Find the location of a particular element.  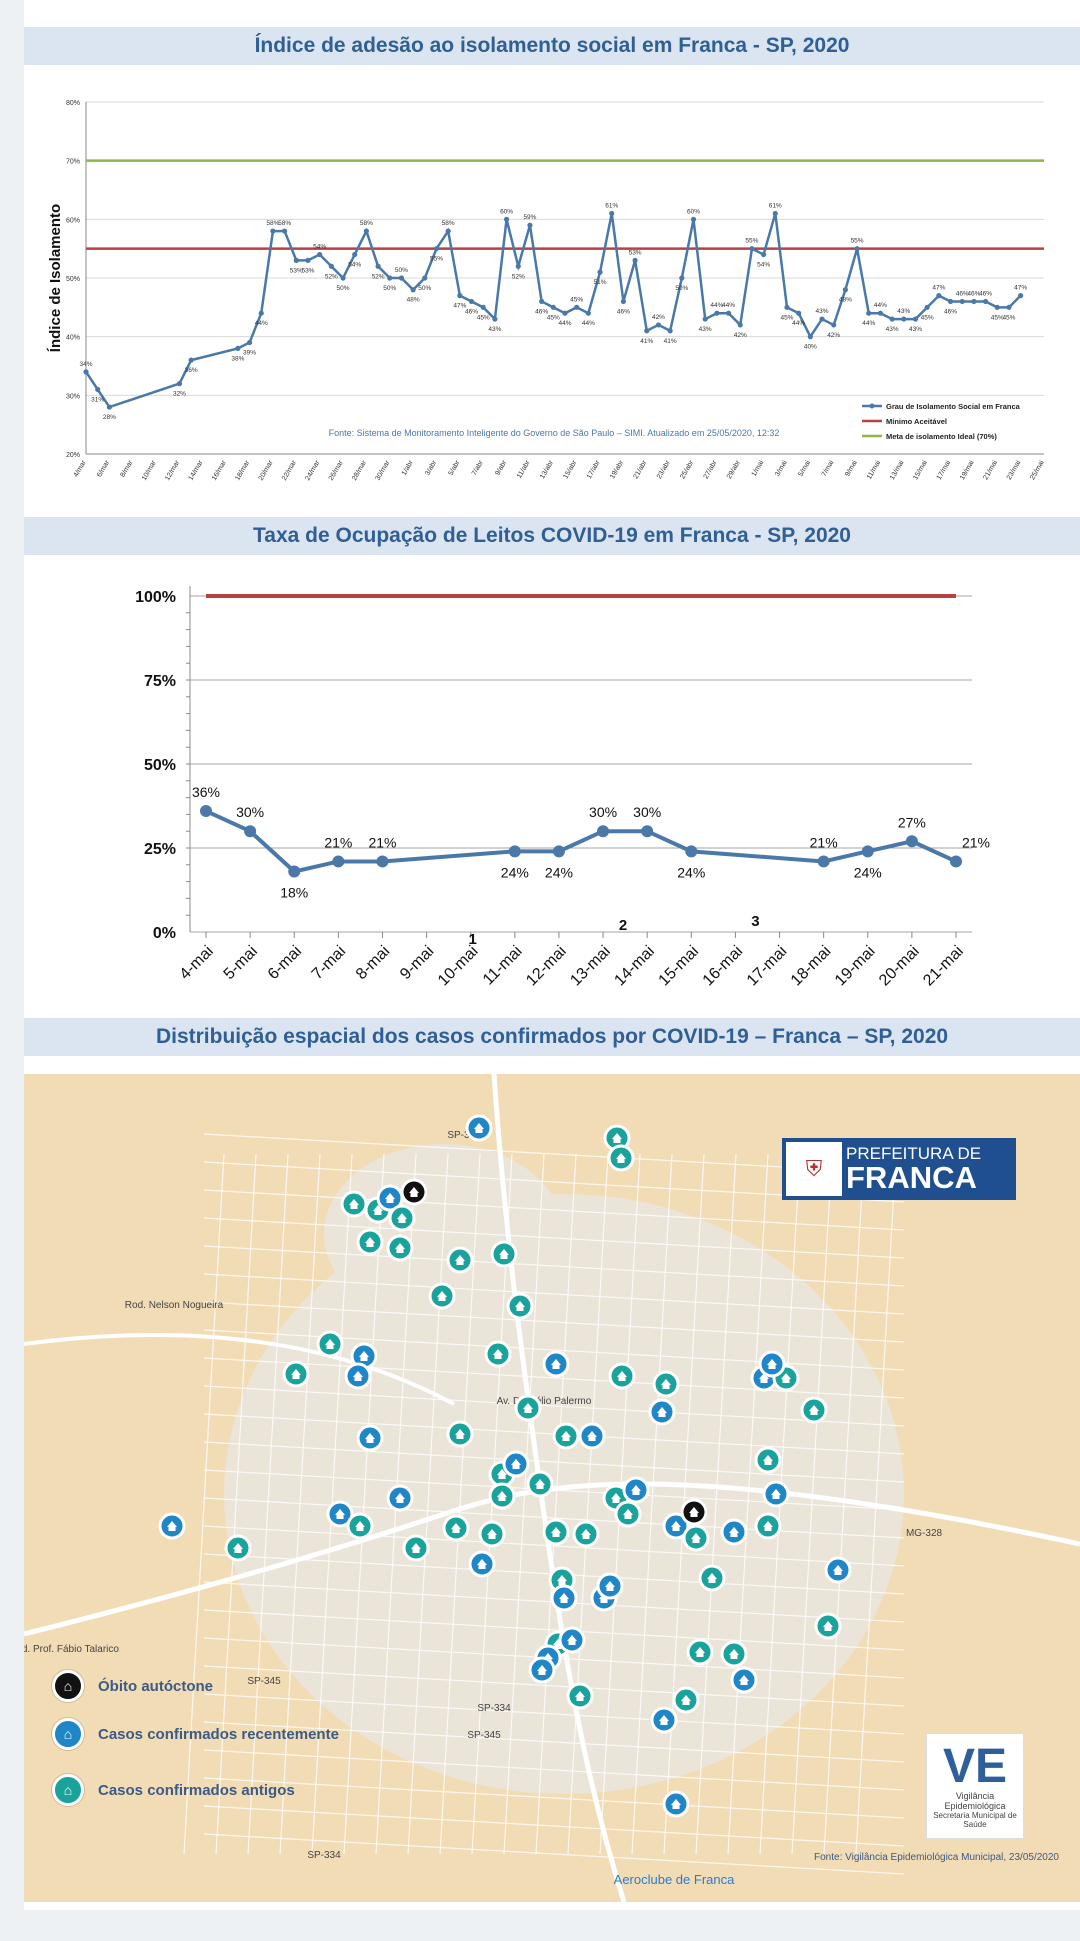

isolation-data-label: 41% is located at coordinates (646, 341).